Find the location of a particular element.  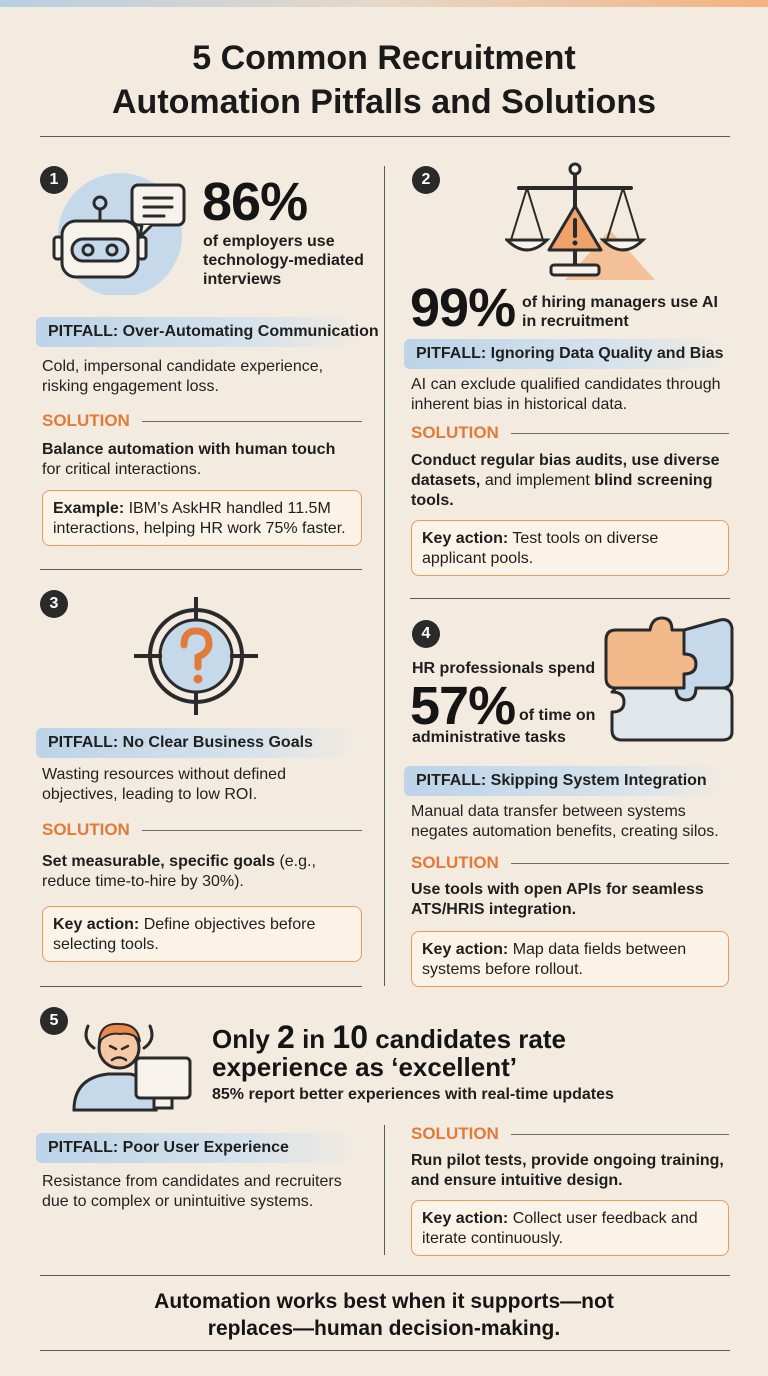

section-number-5: 5 is located at coordinates (54, 1021).